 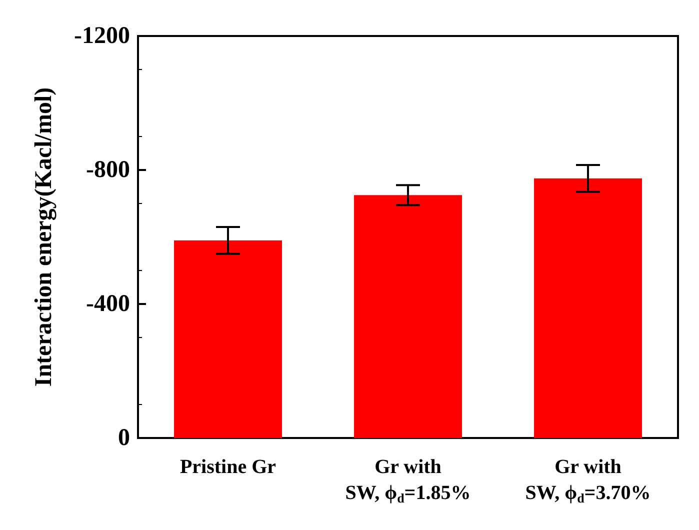 I want to click on y-tick-label: -400, so click(x=108, y=304).